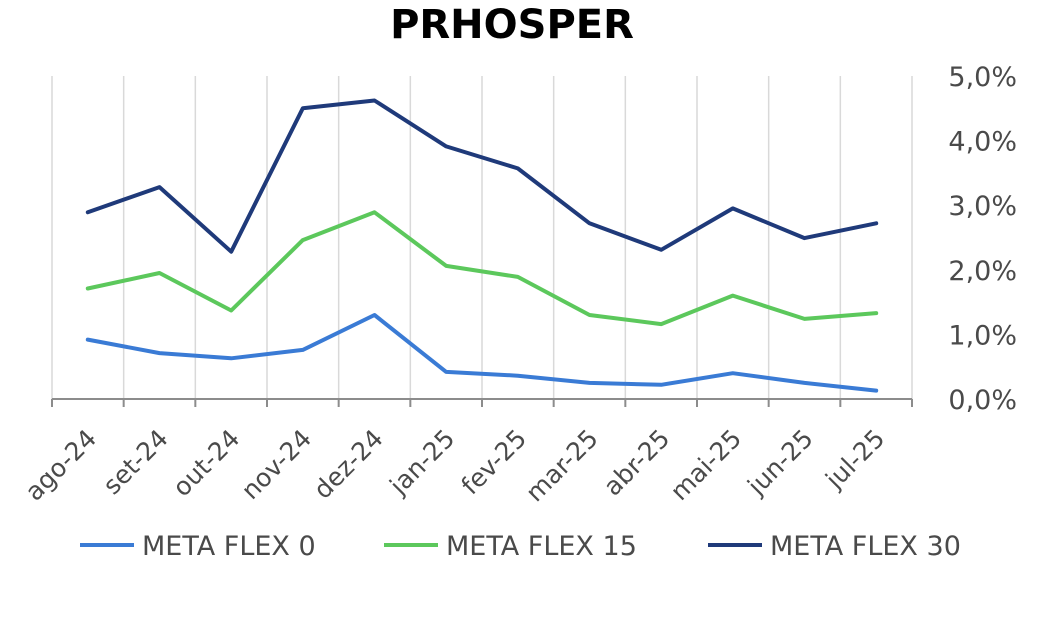 The height and width of the screenshot is (618, 1054). Describe the element at coordinates (135, 462) in the screenshot. I see `x-tick-label: set-24` at that location.